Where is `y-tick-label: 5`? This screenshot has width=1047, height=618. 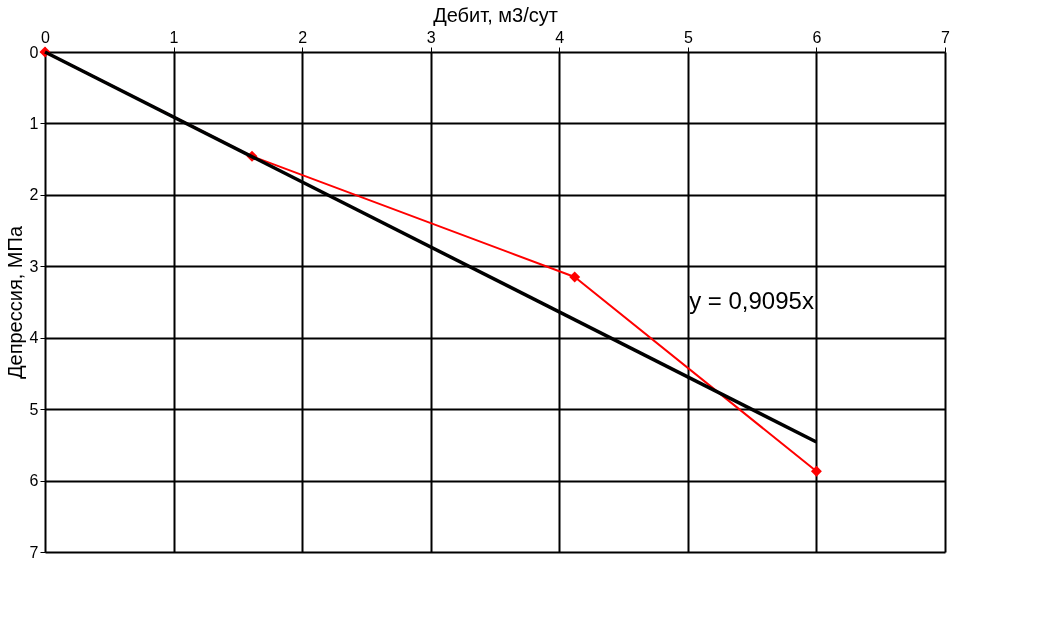
y-tick-label: 5 is located at coordinates (34, 409).